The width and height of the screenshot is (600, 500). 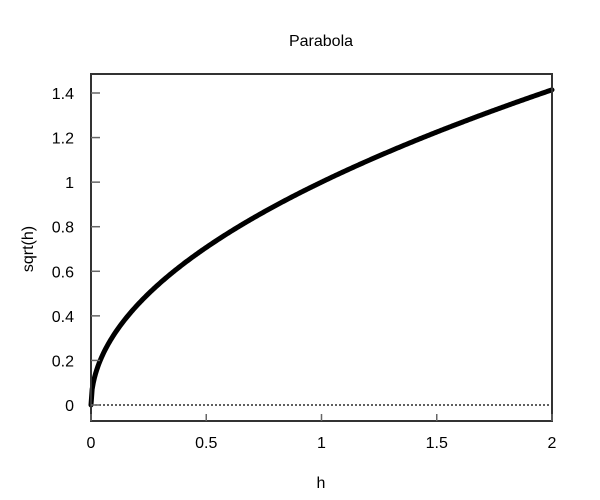 I want to click on x-tick-label: 2, so click(x=552, y=443).